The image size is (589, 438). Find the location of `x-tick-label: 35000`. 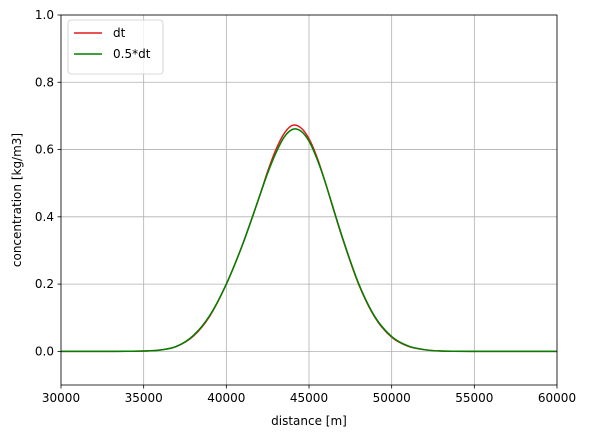

x-tick-label: 35000 is located at coordinates (144, 398).